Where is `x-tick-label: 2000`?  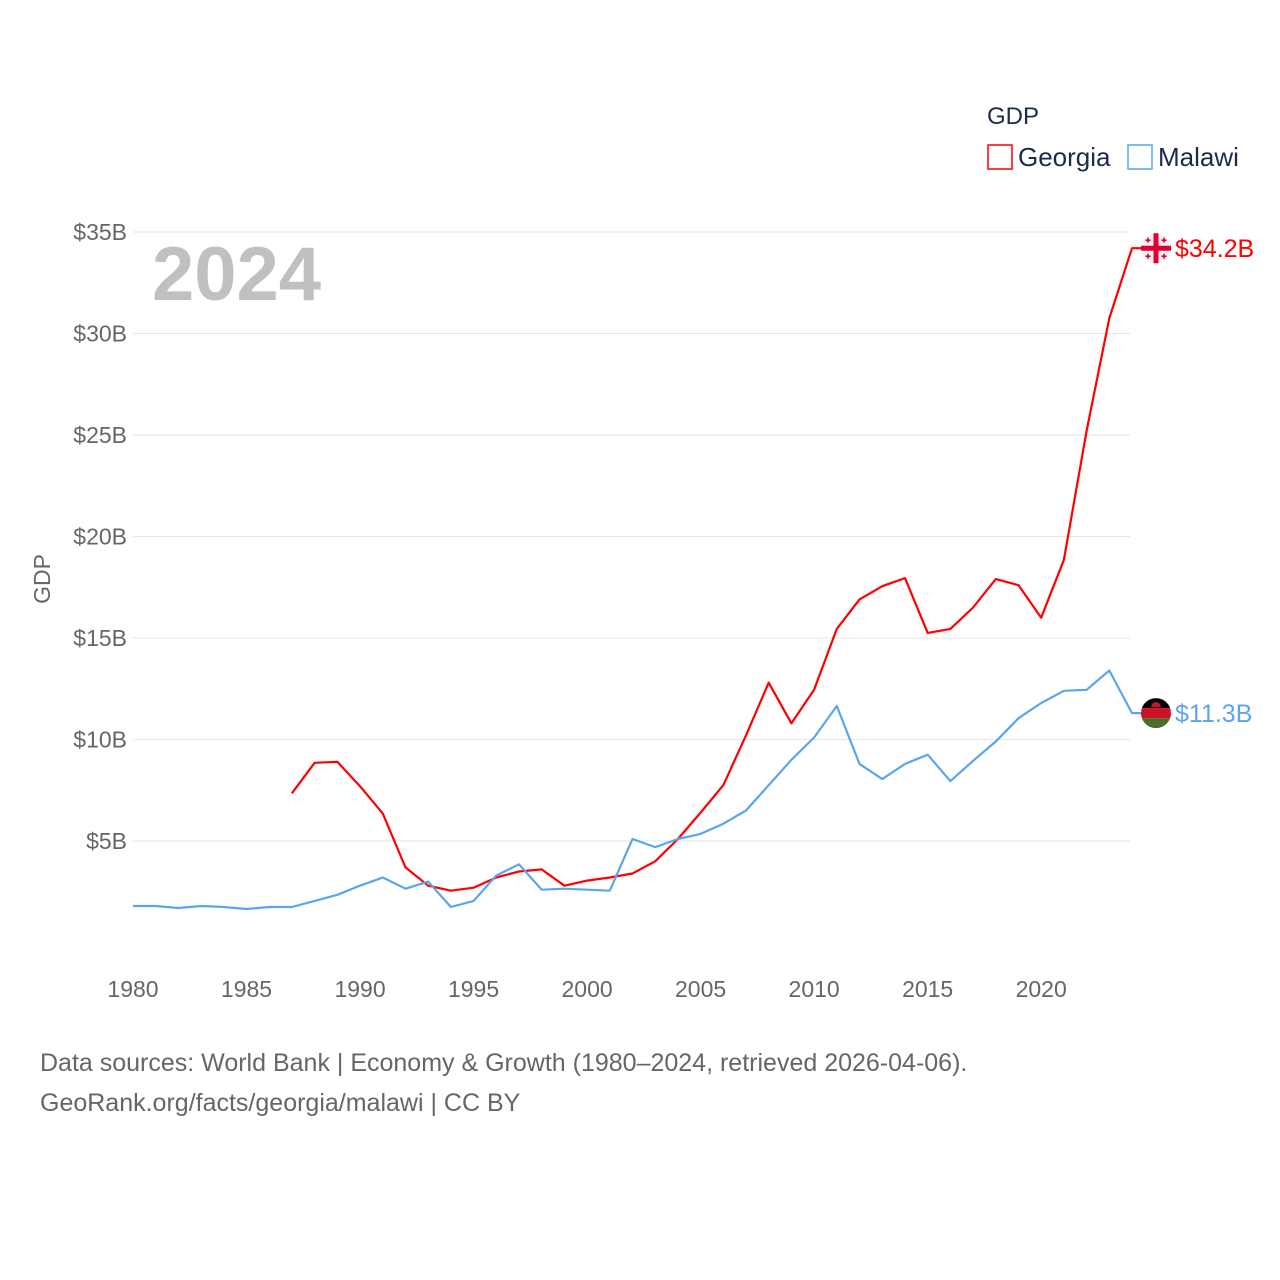 x-tick-label: 2000 is located at coordinates (587, 989).